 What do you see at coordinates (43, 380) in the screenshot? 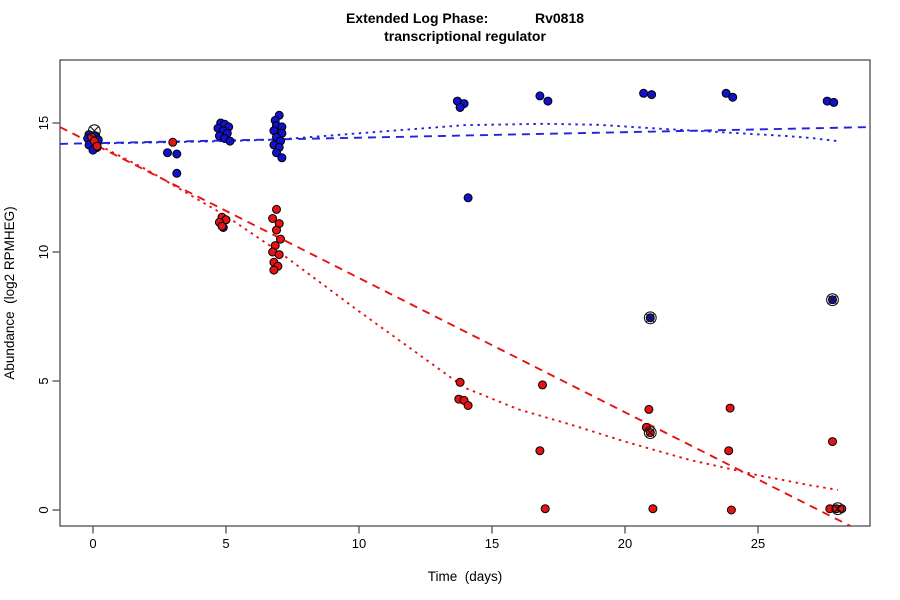
I see `y-tick-label: 5` at bounding box center [43, 380].